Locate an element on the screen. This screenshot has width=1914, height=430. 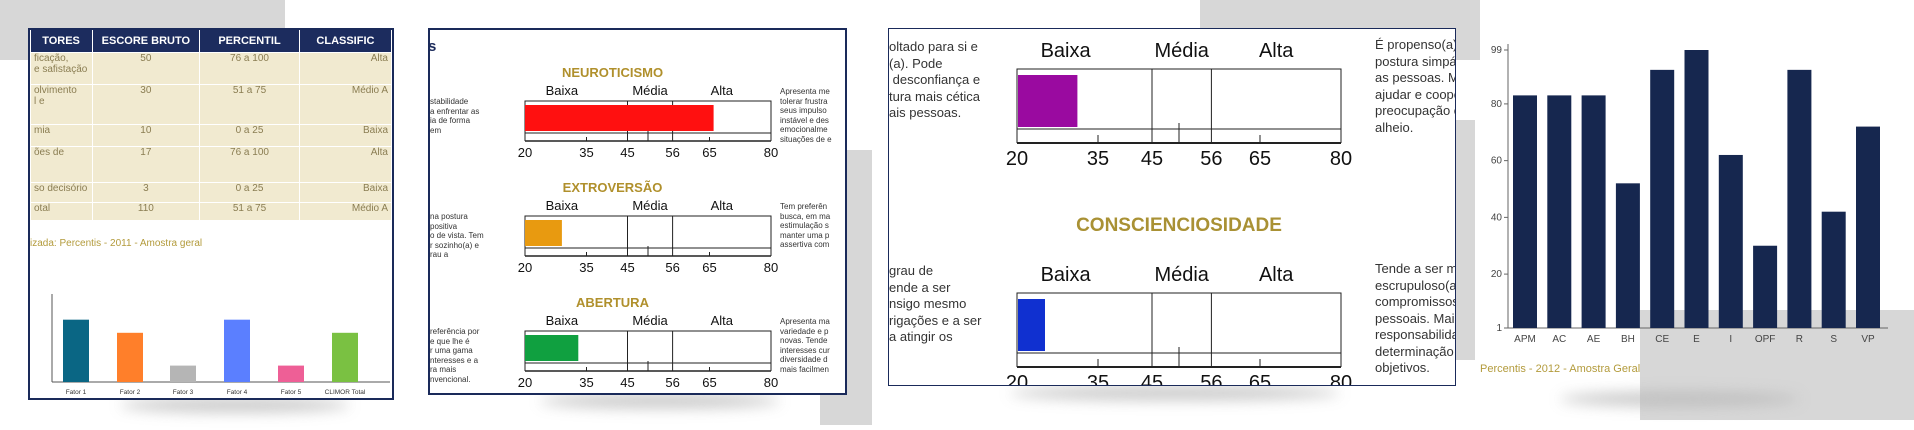
table-cell: olvimento l e is located at coordinates (61, 104).